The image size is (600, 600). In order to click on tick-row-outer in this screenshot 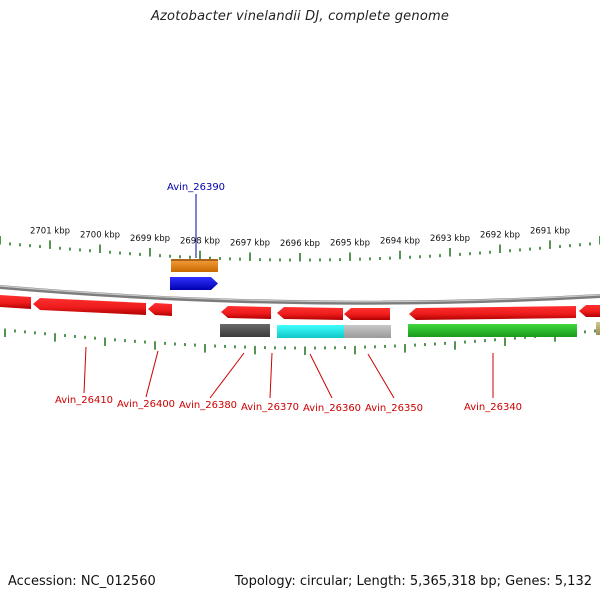, I will do `click(300, 249)`.